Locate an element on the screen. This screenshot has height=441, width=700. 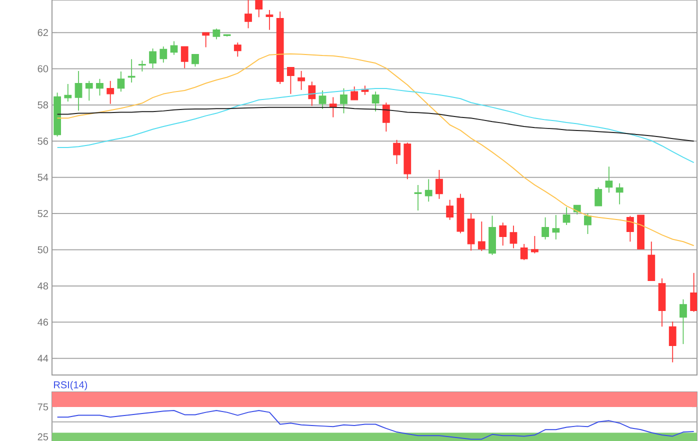
y-tick-label: 48 is located at coordinates (43, 286).